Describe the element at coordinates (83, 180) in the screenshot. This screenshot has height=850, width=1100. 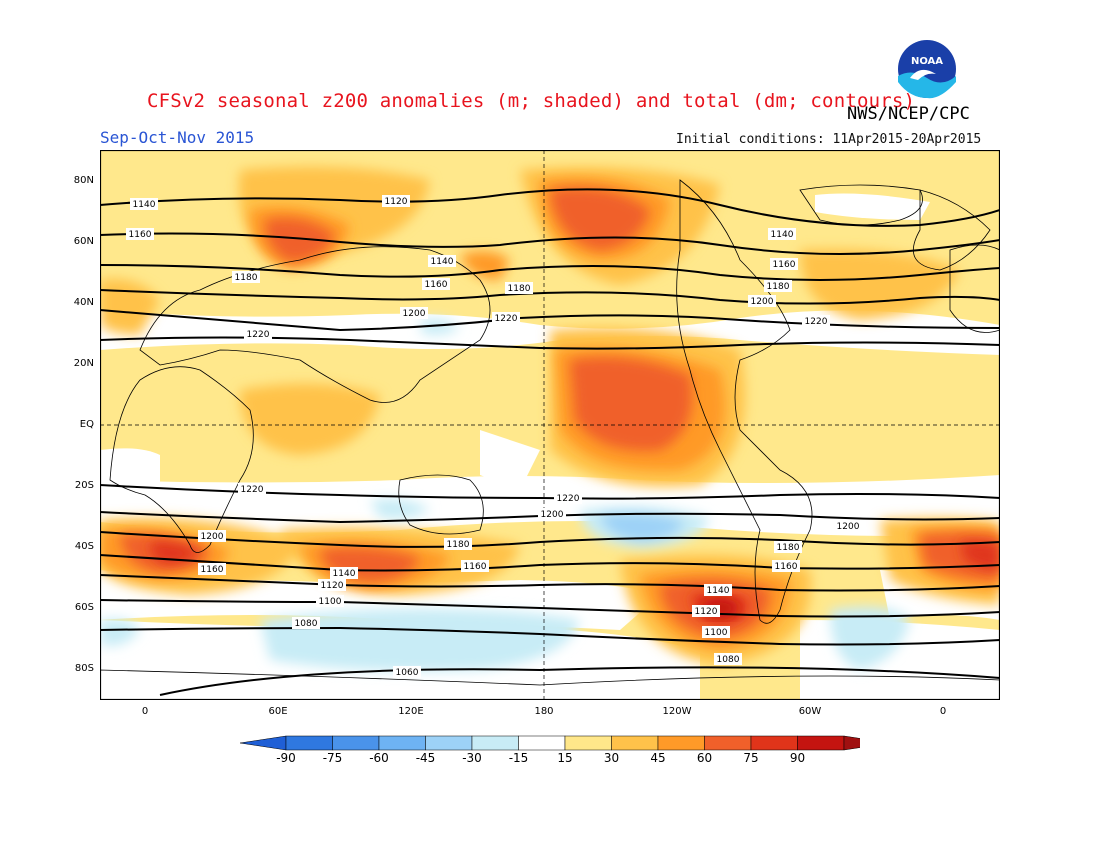
I see `lat-label-80n: 80N` at that location.